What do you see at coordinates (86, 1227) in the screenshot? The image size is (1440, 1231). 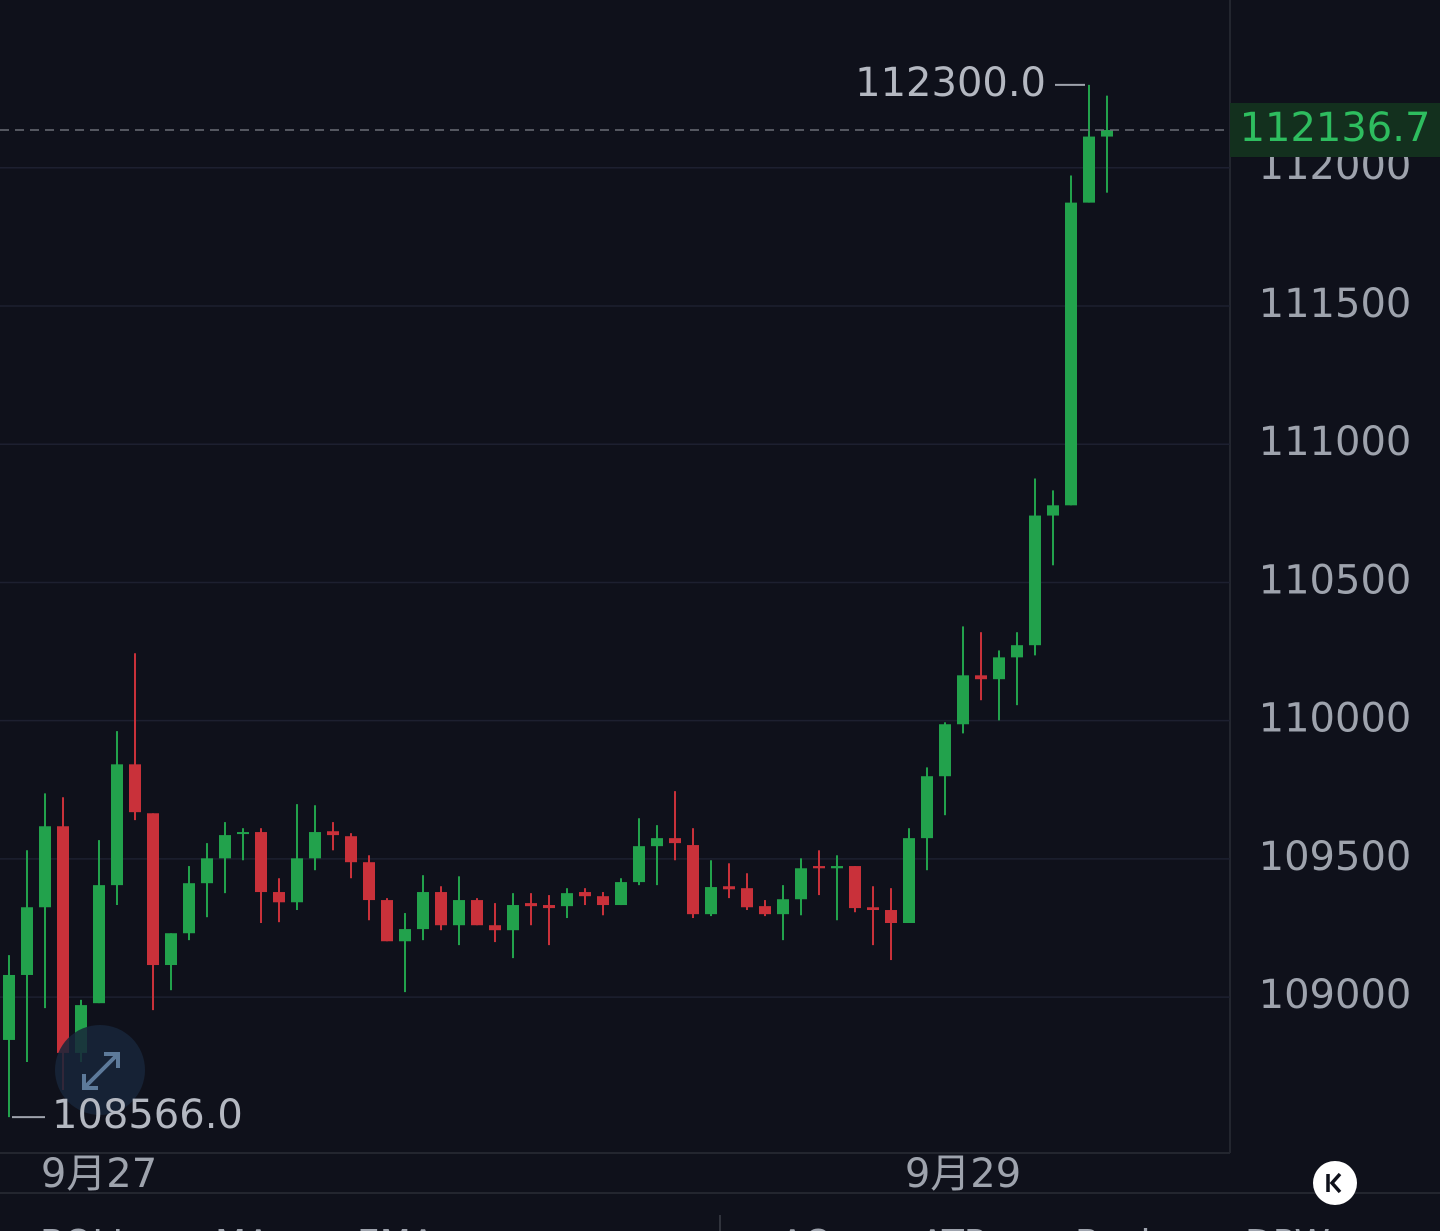 I see `indicator-tab: BOLL` at bounding box center [86, 1227].